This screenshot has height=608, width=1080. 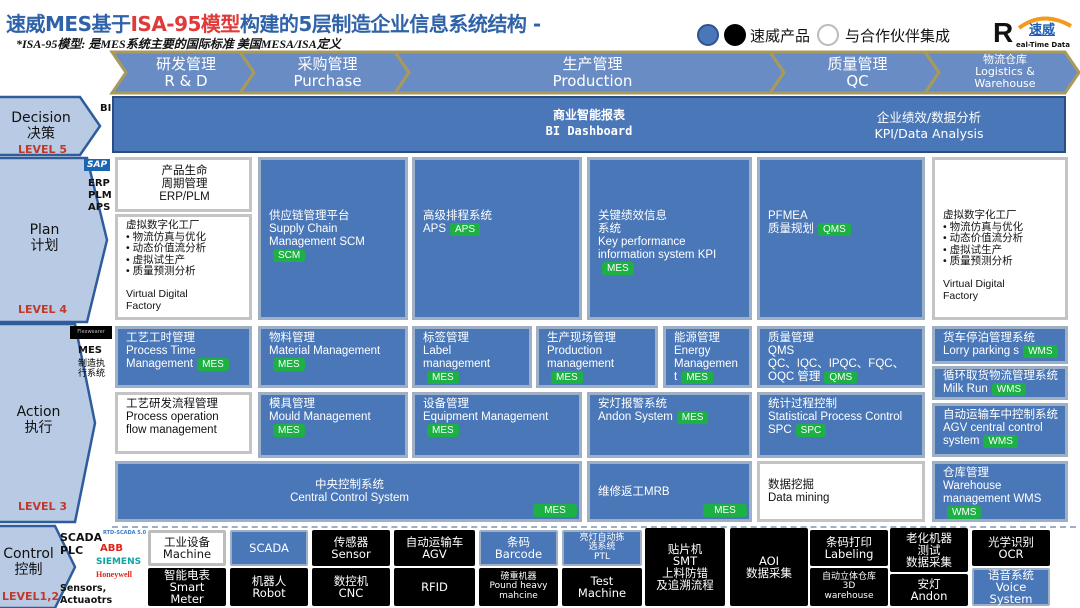 What do you see at coordinates (269, 587) in the screenshot?
I see `control-device: 机器人 Robot` at bounding box center [269, 587].